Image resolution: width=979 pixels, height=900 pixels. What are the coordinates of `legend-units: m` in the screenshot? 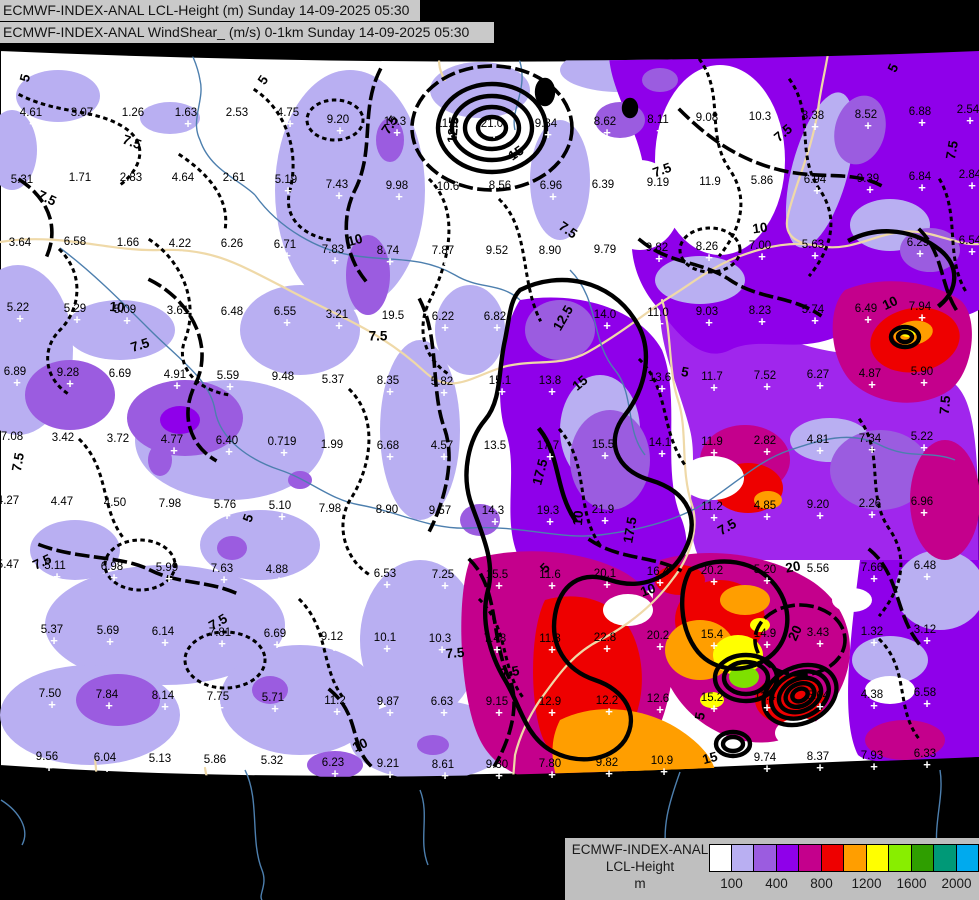 It's located at (640, 883).